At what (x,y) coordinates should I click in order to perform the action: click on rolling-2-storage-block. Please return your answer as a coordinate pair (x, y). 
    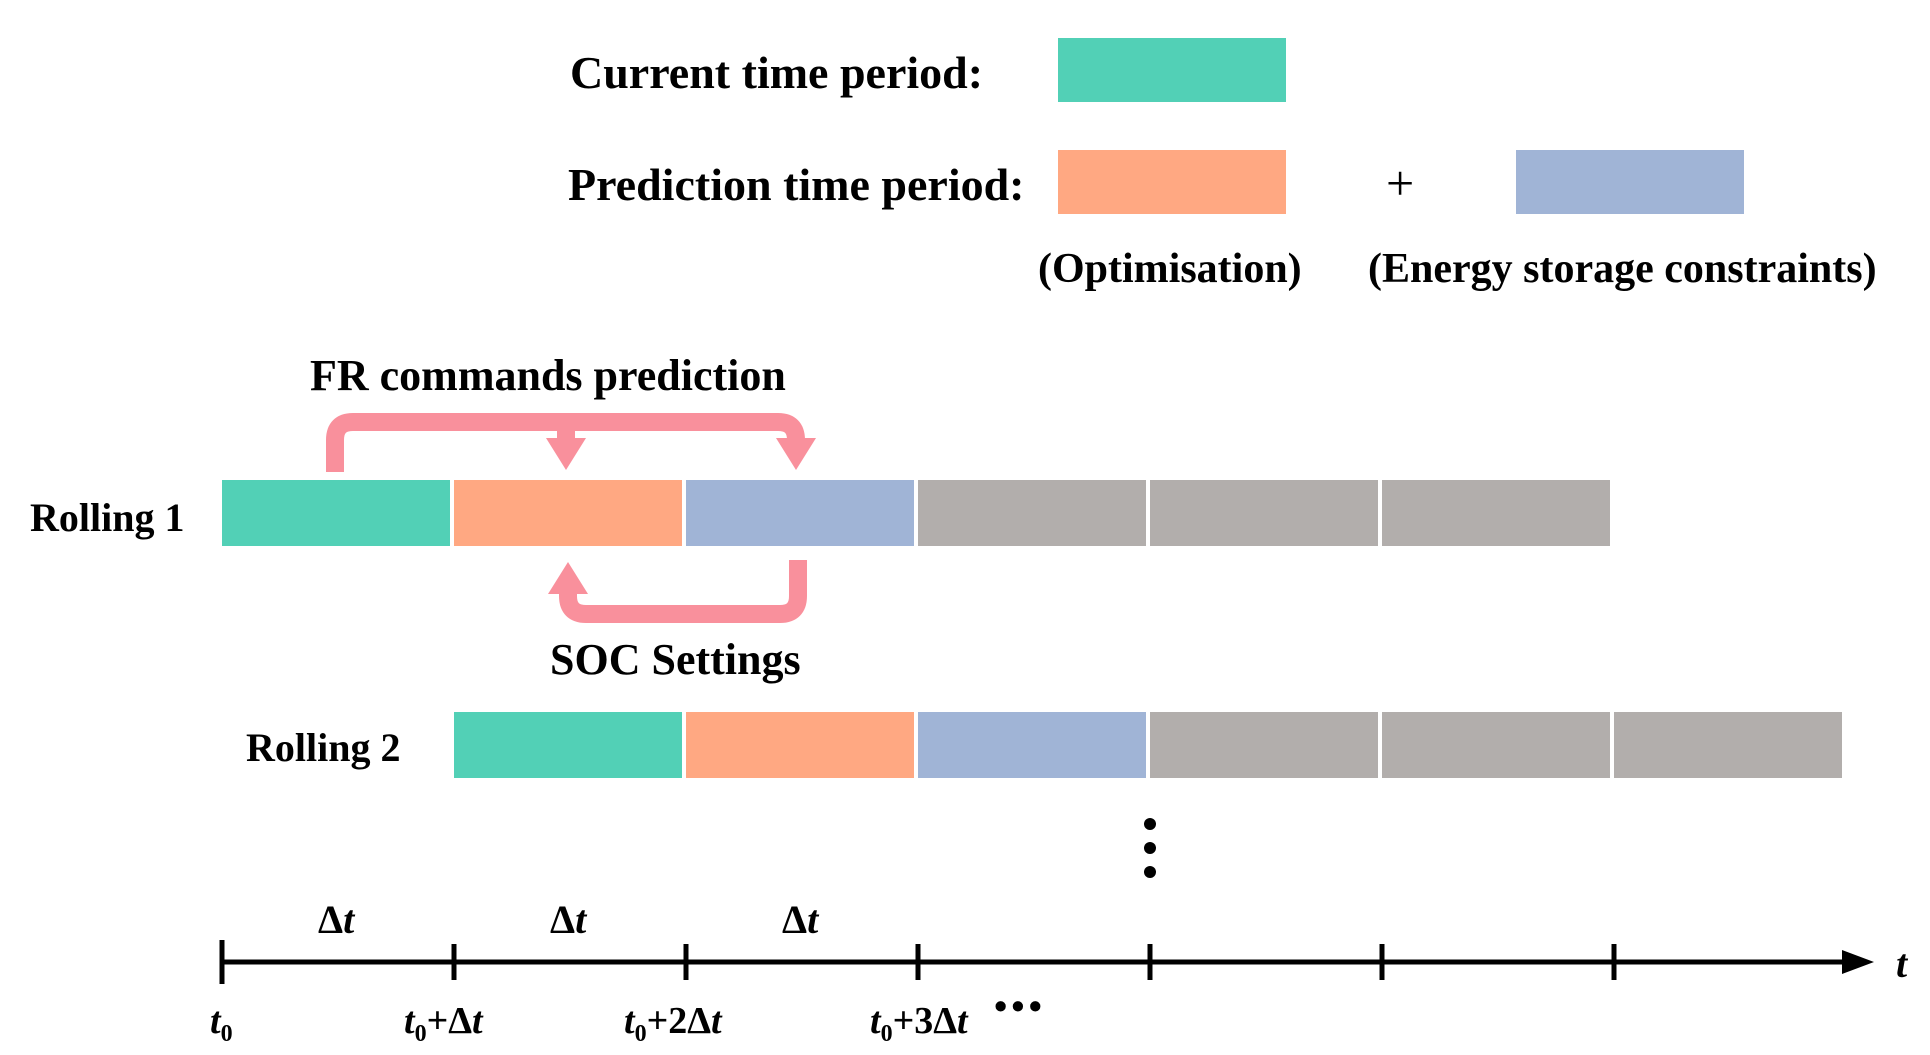
    Looking at the image, I should click on (1032, 745).